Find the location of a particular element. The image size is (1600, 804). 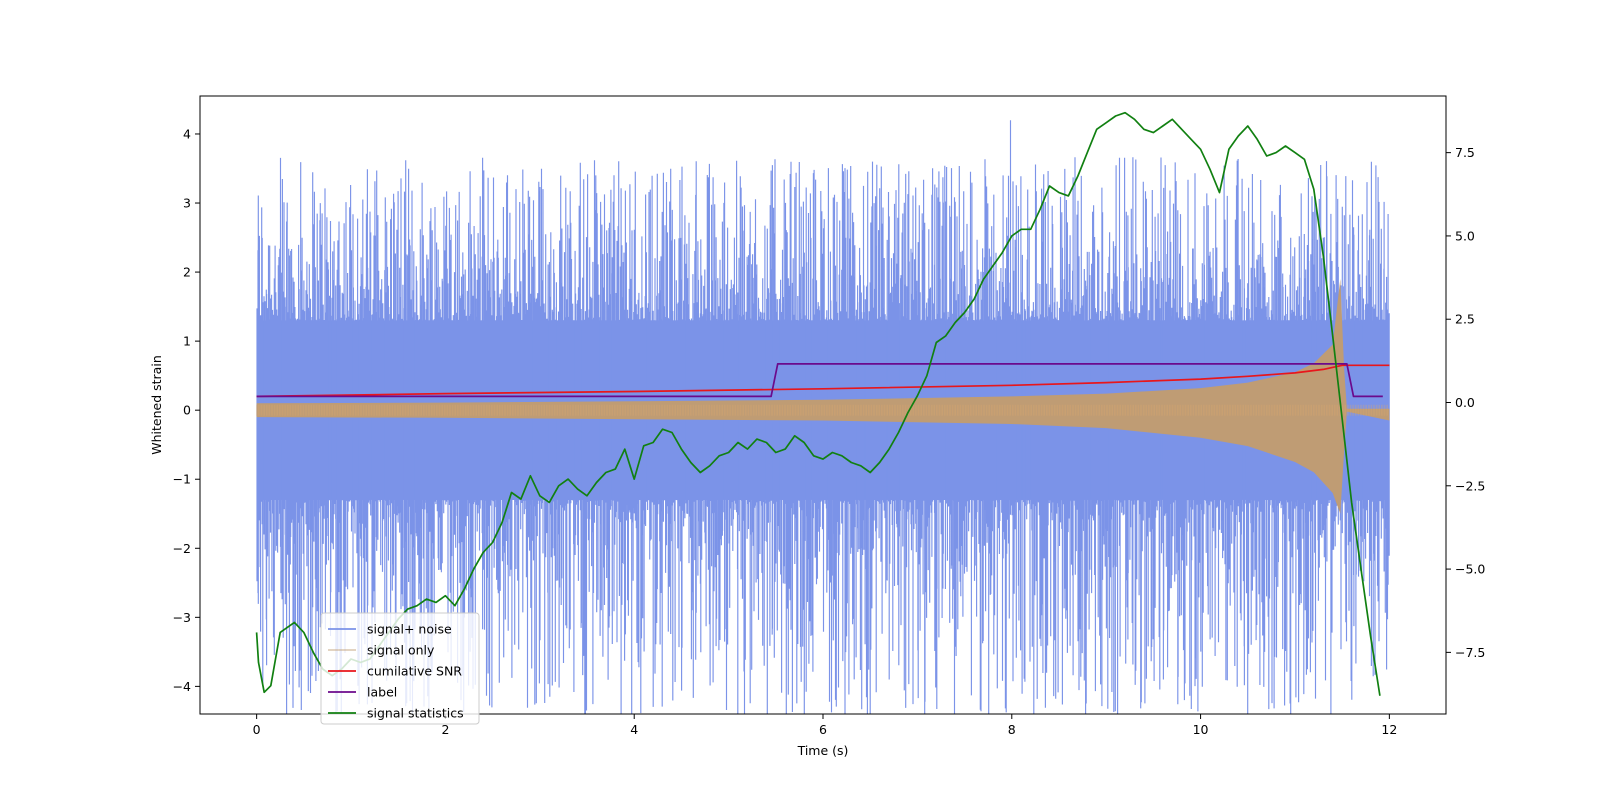

legend-label: signal+ noise is located at coordinates (409, 629).